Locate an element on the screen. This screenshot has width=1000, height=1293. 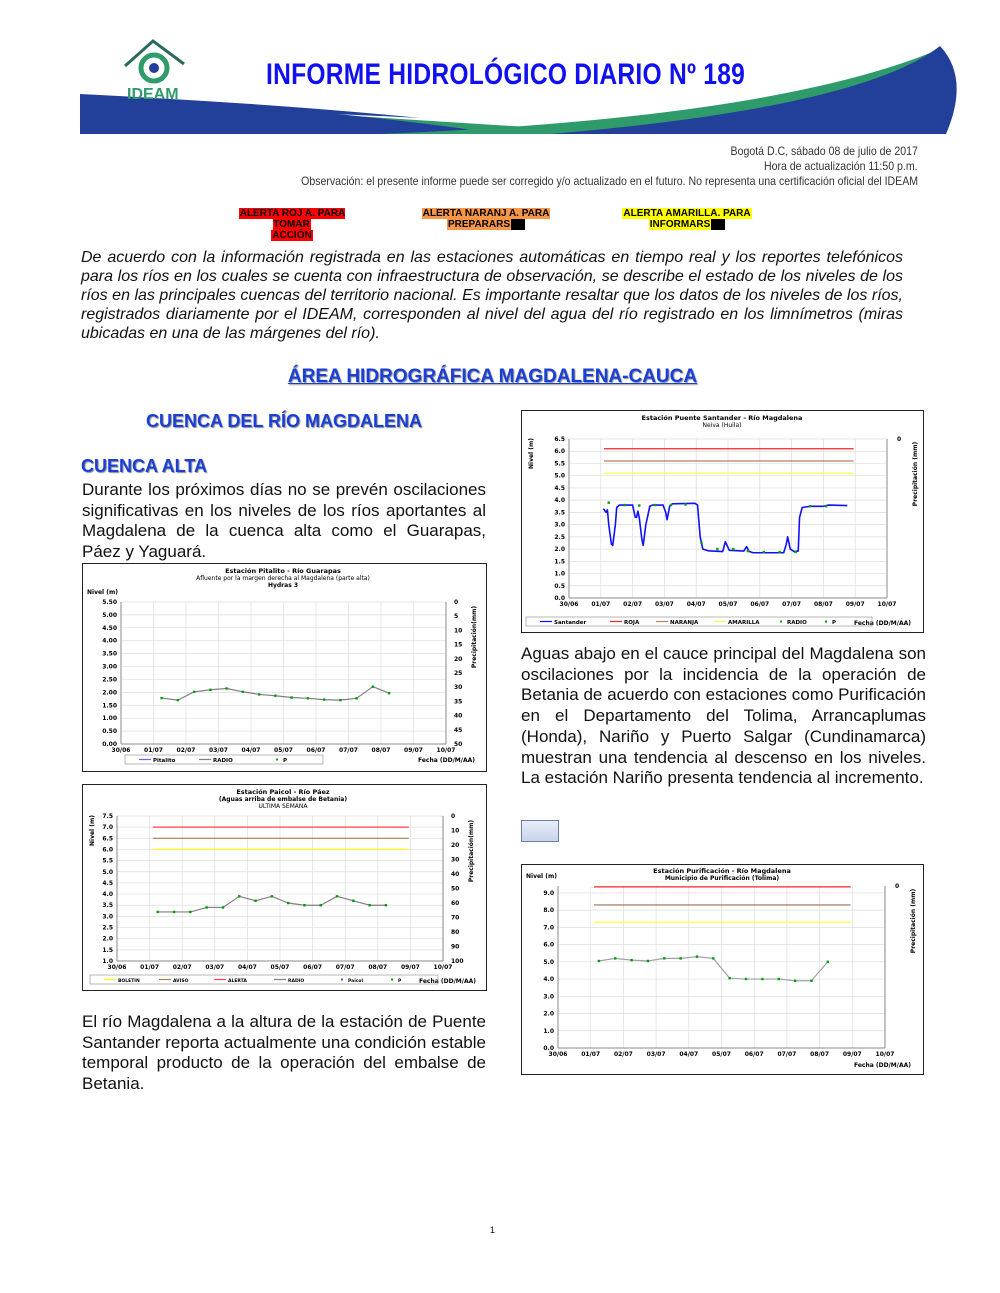
legend-label: Pitalito is located at coordinates (164, 761).